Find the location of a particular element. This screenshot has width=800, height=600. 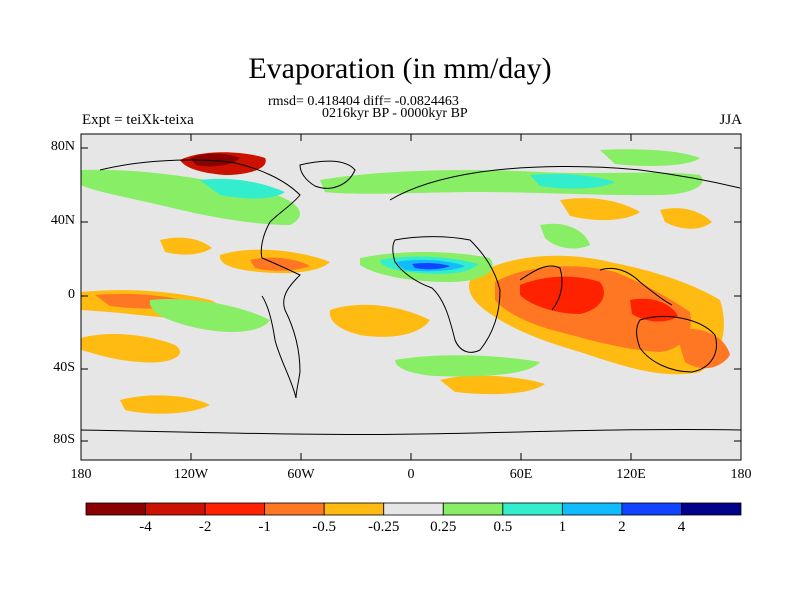

colorbar-label: -4 is located at coordinates (145, 527).